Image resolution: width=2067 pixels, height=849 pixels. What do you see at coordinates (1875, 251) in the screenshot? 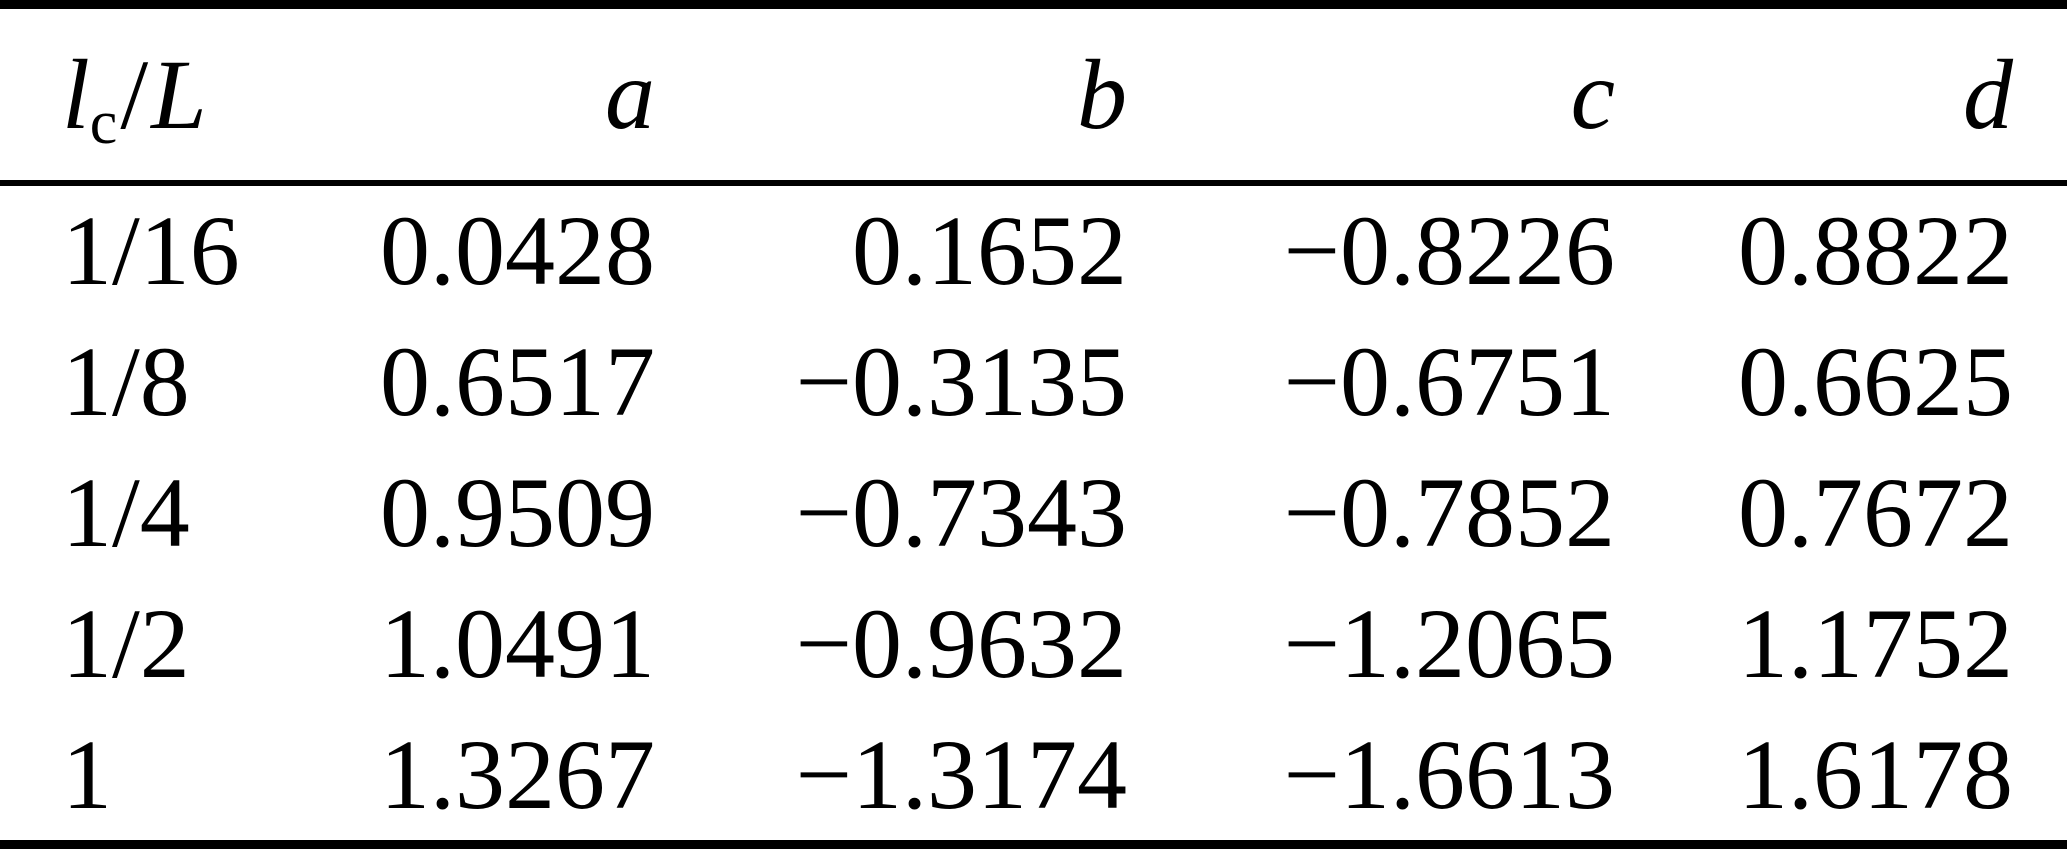
I see `cell-d: 0.8822` at bounding box center [1875, 251].